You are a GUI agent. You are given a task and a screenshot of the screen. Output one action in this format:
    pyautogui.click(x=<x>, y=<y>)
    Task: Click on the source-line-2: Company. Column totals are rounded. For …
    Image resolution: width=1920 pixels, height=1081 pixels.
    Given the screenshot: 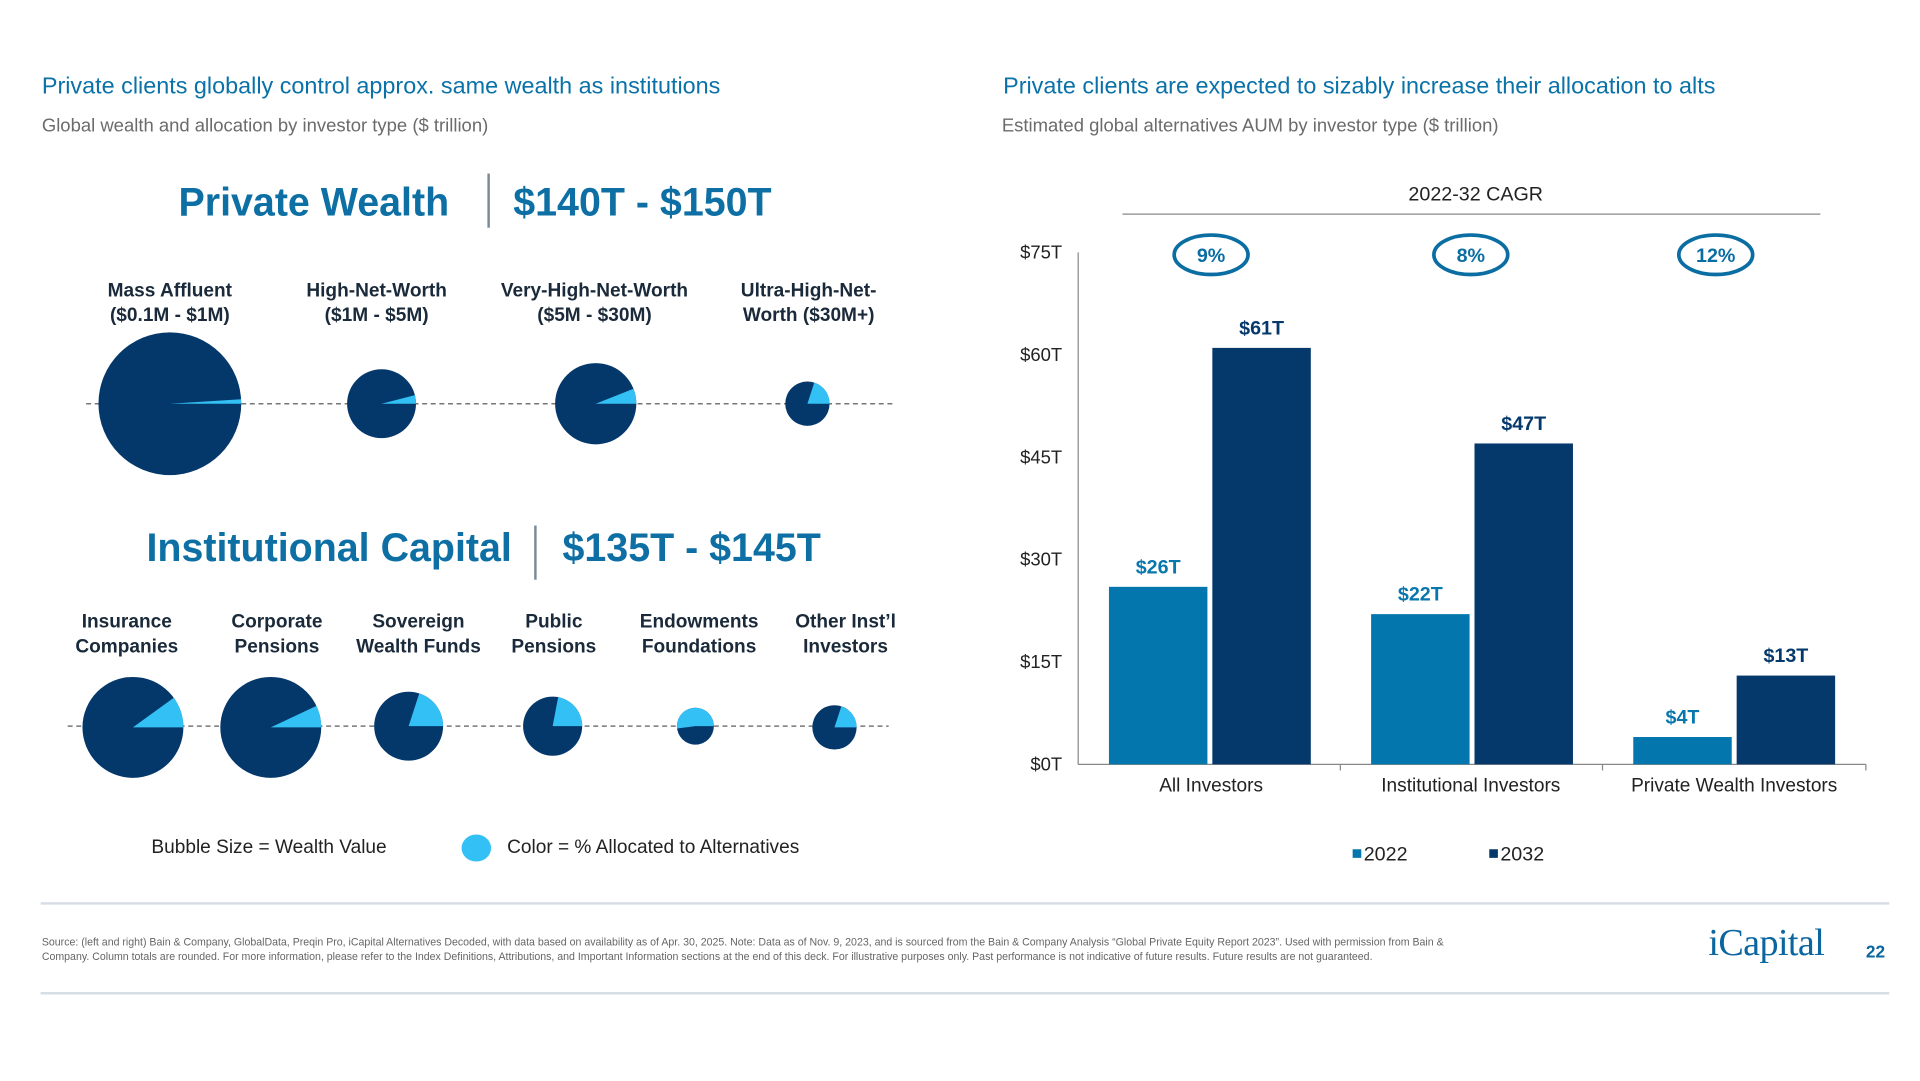 What is the action you would take?
    pyautogui.click(x=707, y=955)
    